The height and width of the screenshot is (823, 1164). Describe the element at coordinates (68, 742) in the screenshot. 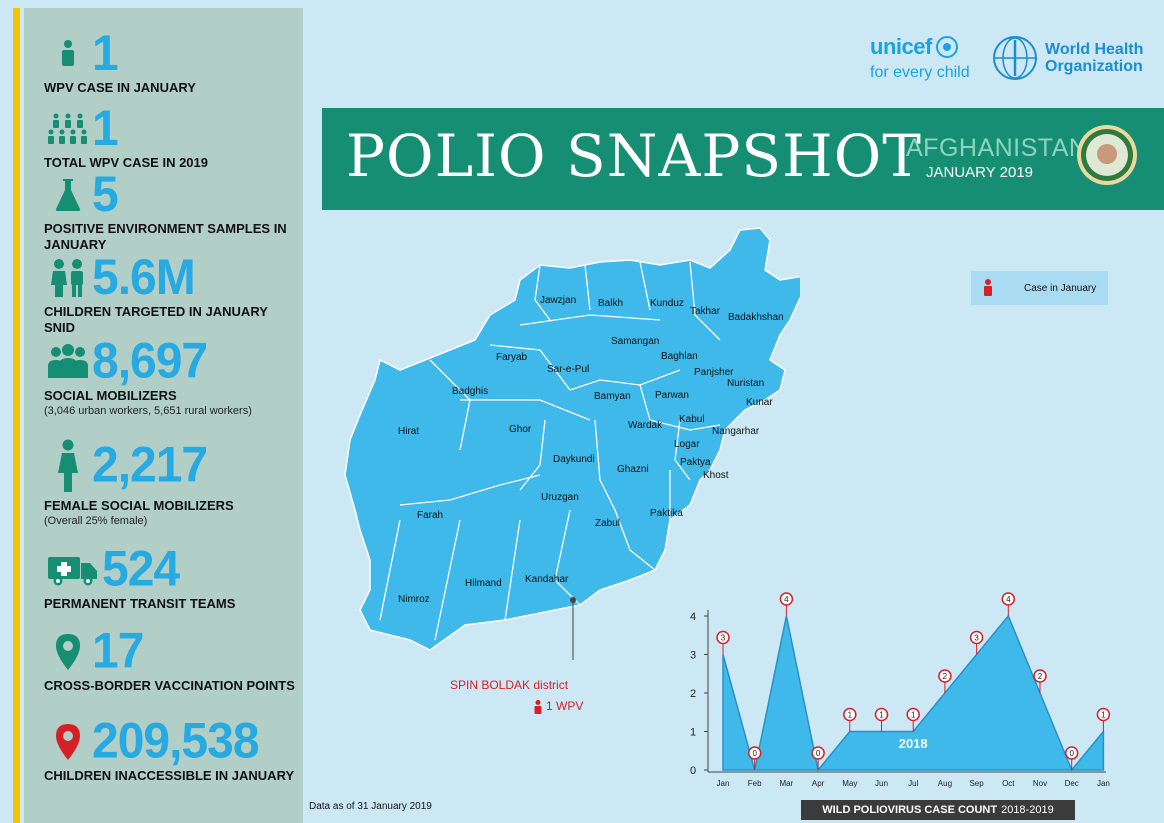

I see `location-pin-icon` at that location.